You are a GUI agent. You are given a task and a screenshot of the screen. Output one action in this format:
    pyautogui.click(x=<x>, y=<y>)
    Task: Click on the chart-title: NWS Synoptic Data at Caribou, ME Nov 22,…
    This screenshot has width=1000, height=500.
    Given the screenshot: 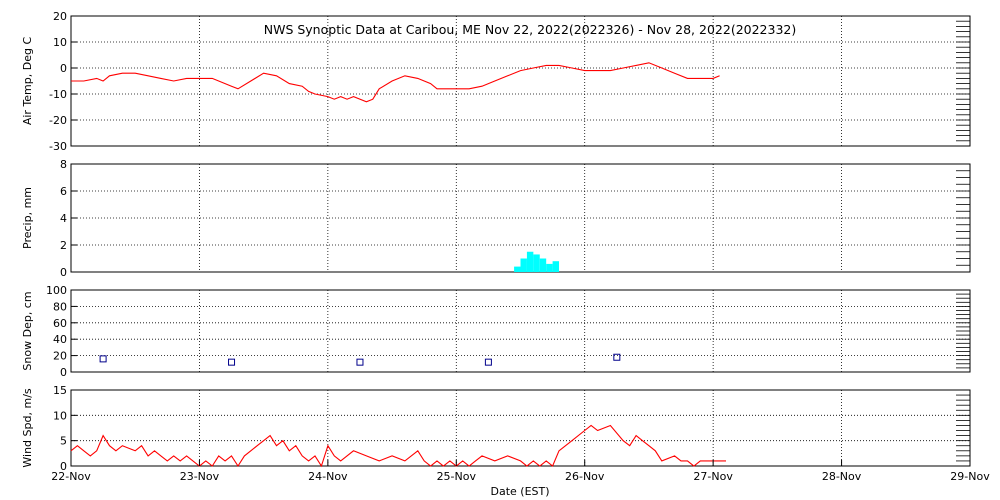 What is the action you would take?
    pyautogui.click(x=530, y=29)
    